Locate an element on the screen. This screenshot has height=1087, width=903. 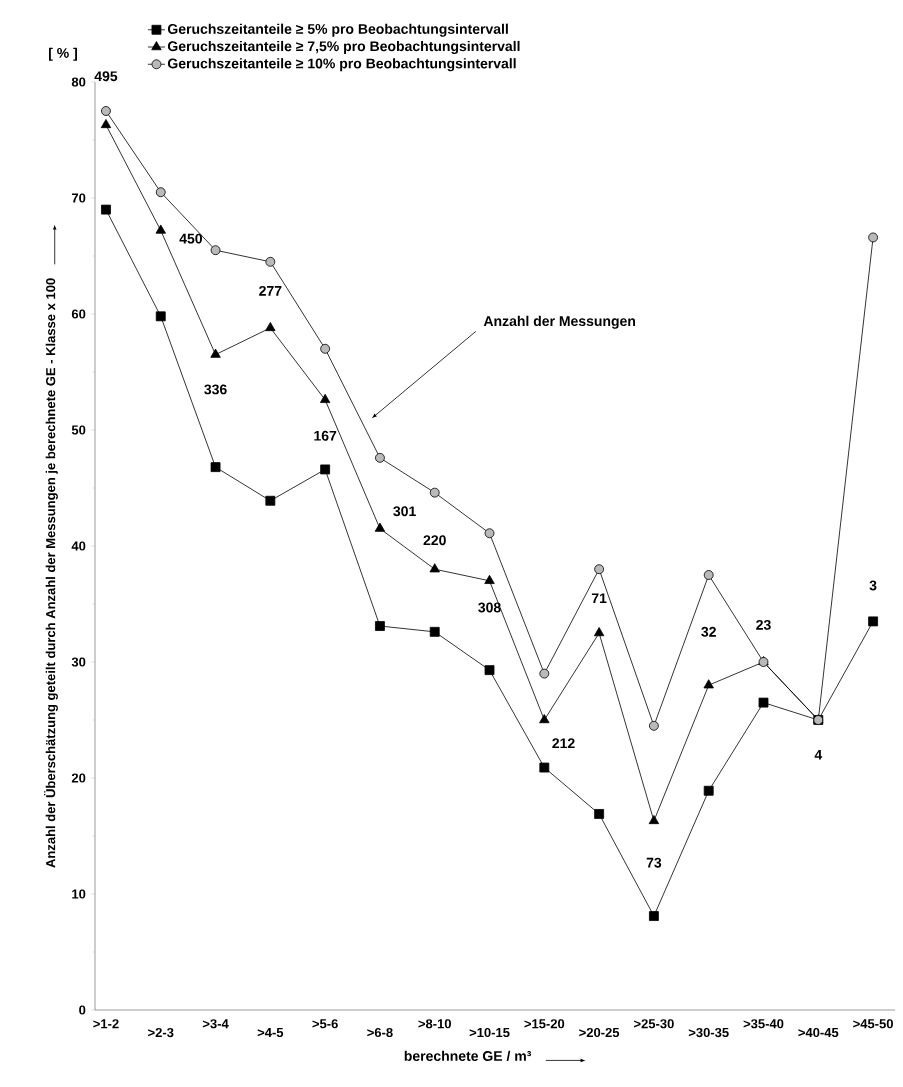
legend-label: Geruchszeitanteile ≥ 10% pro Beobachtungsintervall is located at coordinates (341, 65).